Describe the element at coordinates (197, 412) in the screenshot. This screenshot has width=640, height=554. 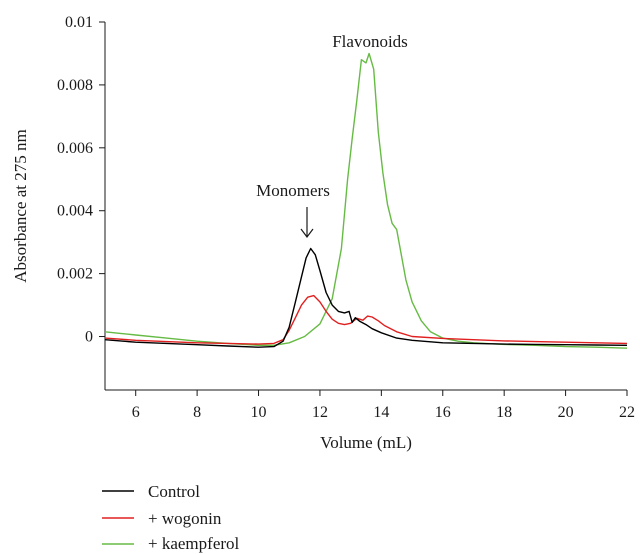
I see `x-tick-label: 8` at that location.